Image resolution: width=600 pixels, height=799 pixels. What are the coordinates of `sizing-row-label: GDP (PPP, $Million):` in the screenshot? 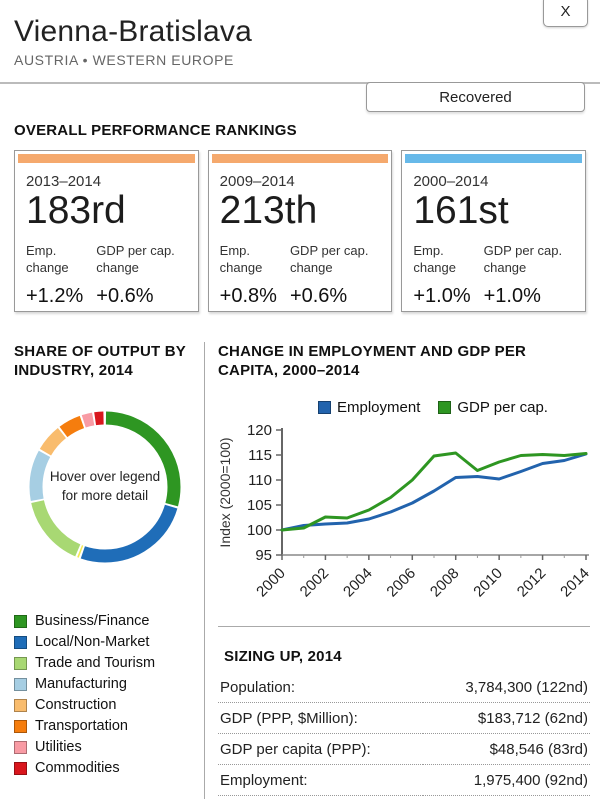 It's located at (320, 718).